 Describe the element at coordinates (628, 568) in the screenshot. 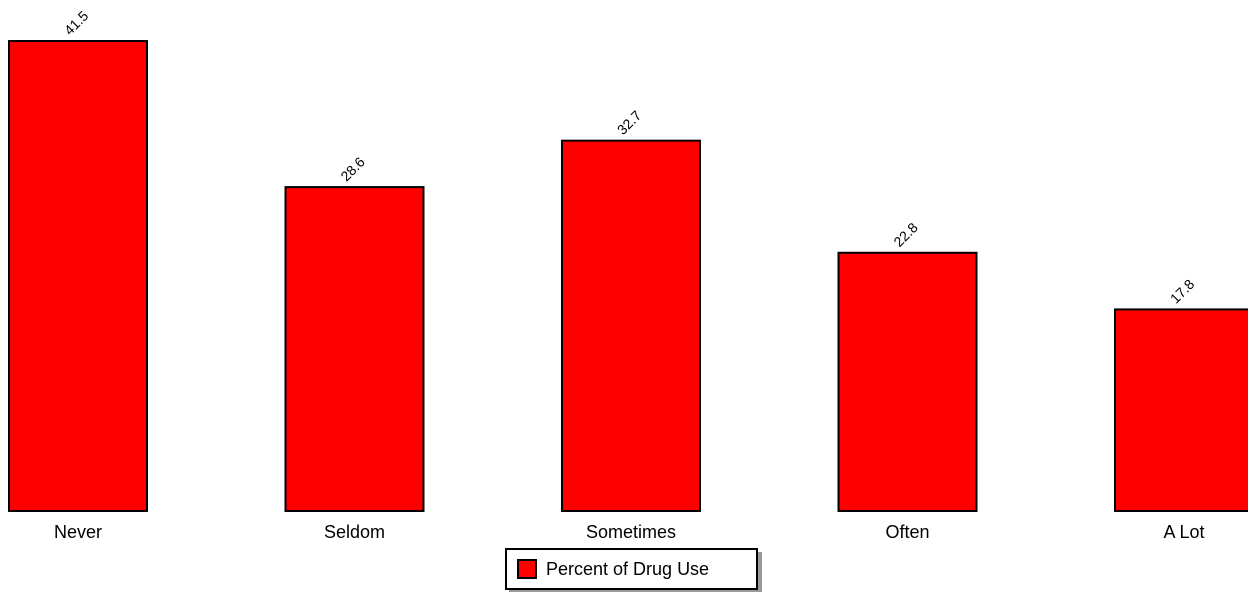

I see `legend-label: Percent of Drug Use` at that location.